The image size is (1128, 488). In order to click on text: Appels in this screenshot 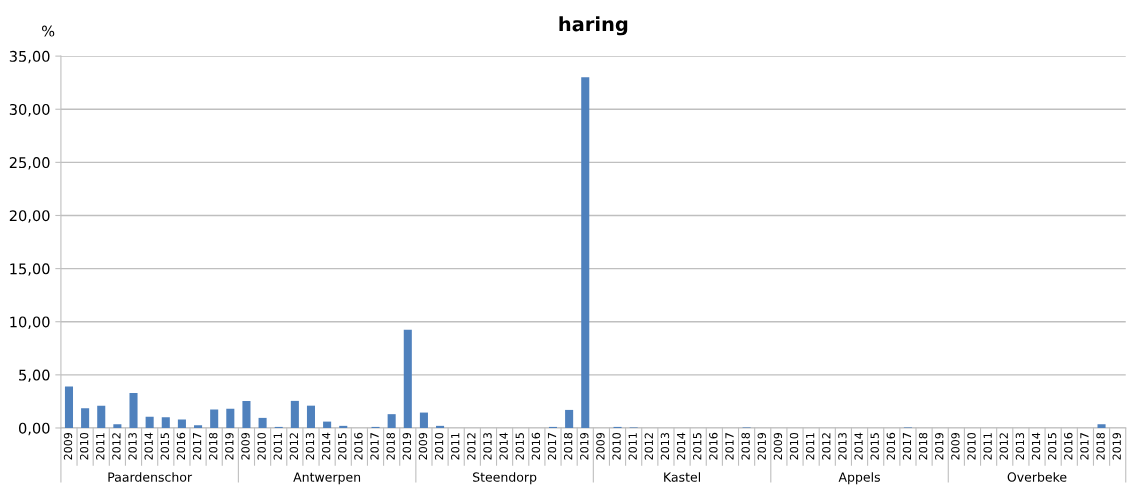, I will do `click(859, 478)`.